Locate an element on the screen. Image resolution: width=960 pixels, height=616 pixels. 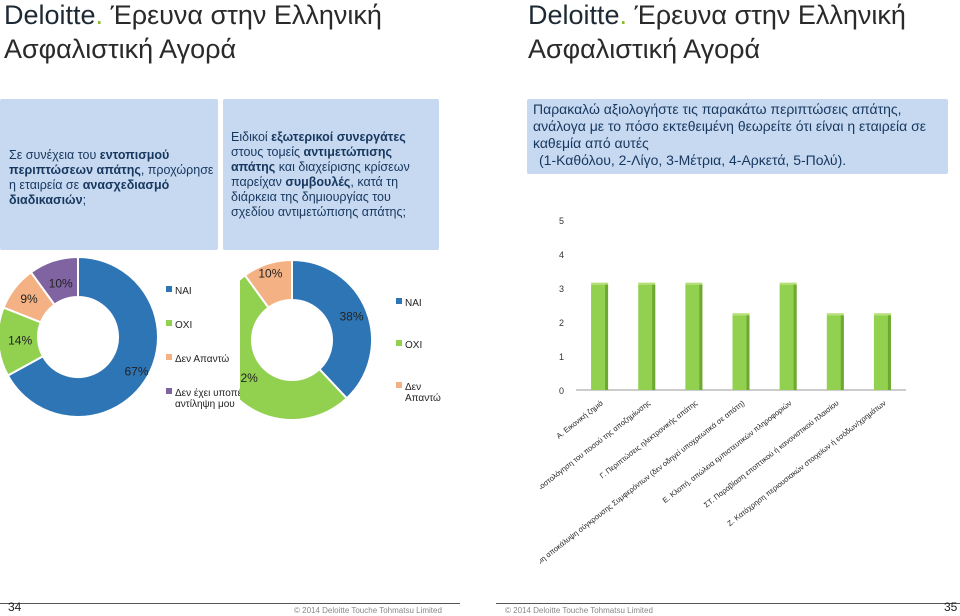
q2-text-b: στους τομείς is located at coordinates (267, 152).